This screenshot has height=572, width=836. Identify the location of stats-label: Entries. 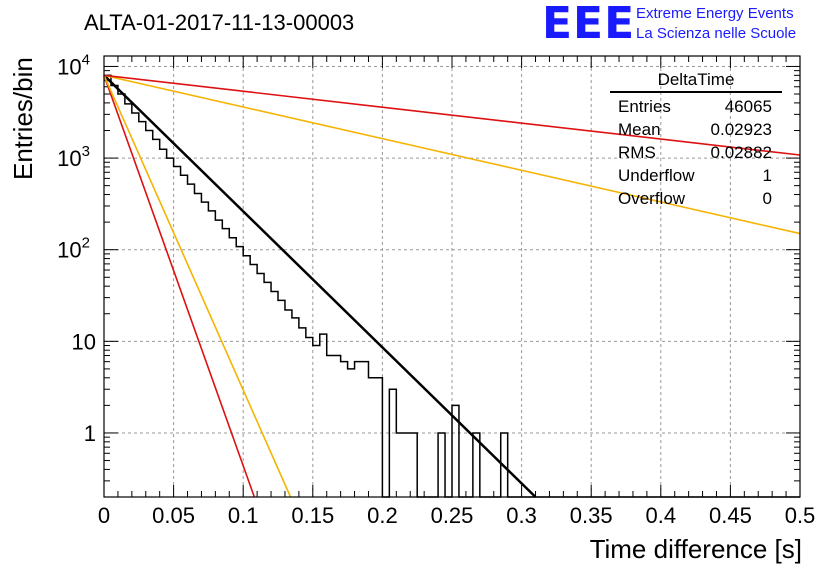
(644, 106).